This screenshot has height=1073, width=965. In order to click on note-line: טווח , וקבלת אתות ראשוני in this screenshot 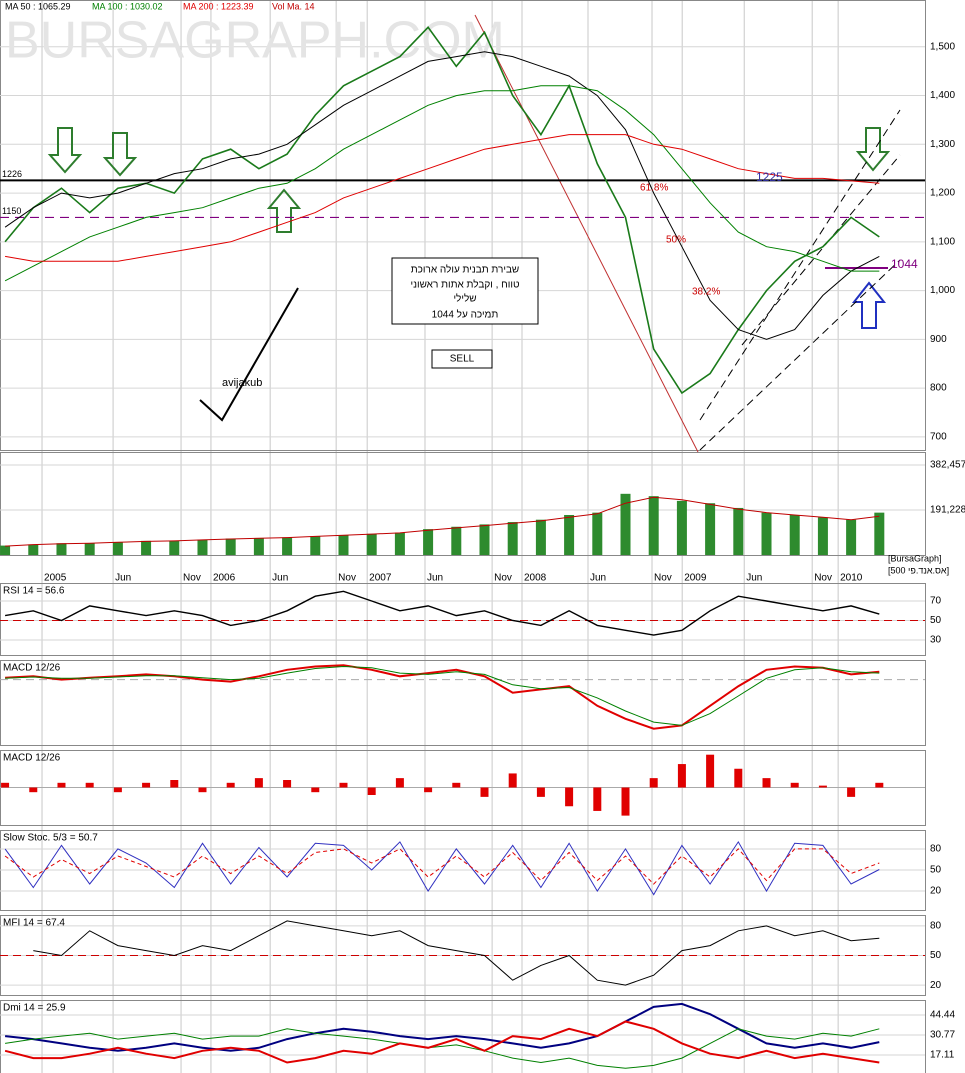, I will do `click(465, 285)`.